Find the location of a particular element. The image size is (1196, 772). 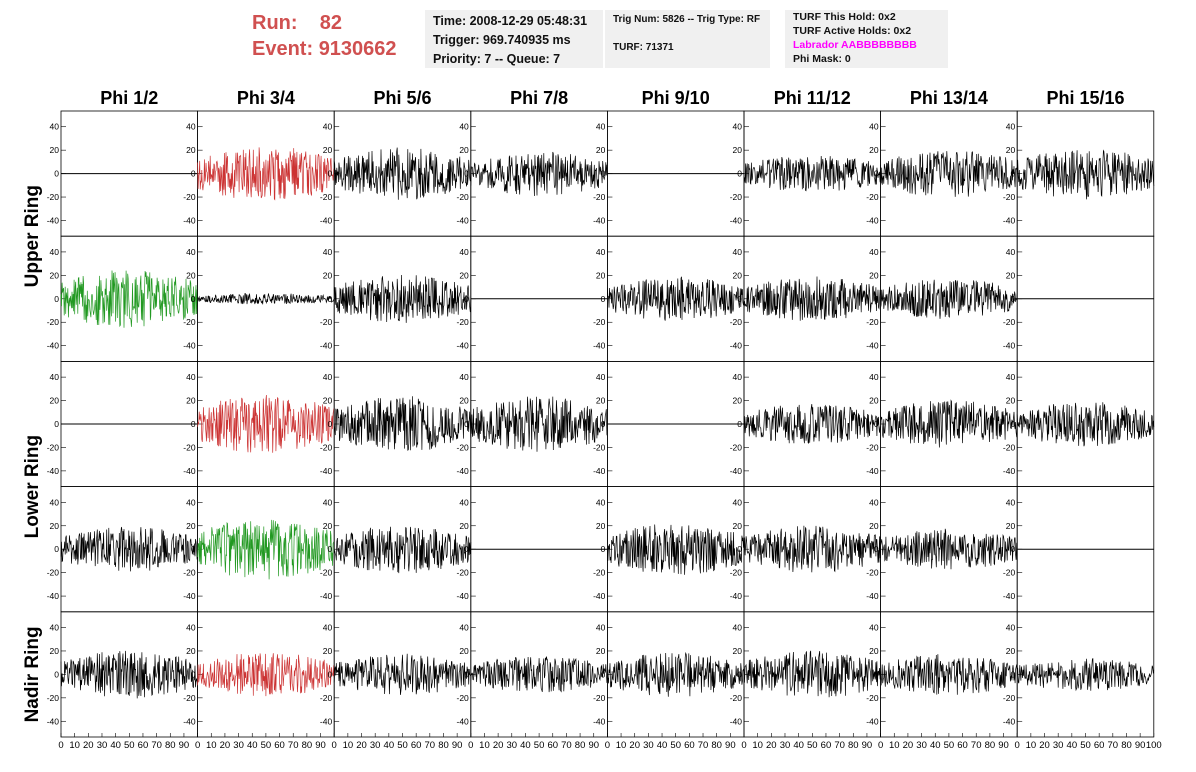

turf-text: TURF: 71371 is located at coordinates (643, 47).